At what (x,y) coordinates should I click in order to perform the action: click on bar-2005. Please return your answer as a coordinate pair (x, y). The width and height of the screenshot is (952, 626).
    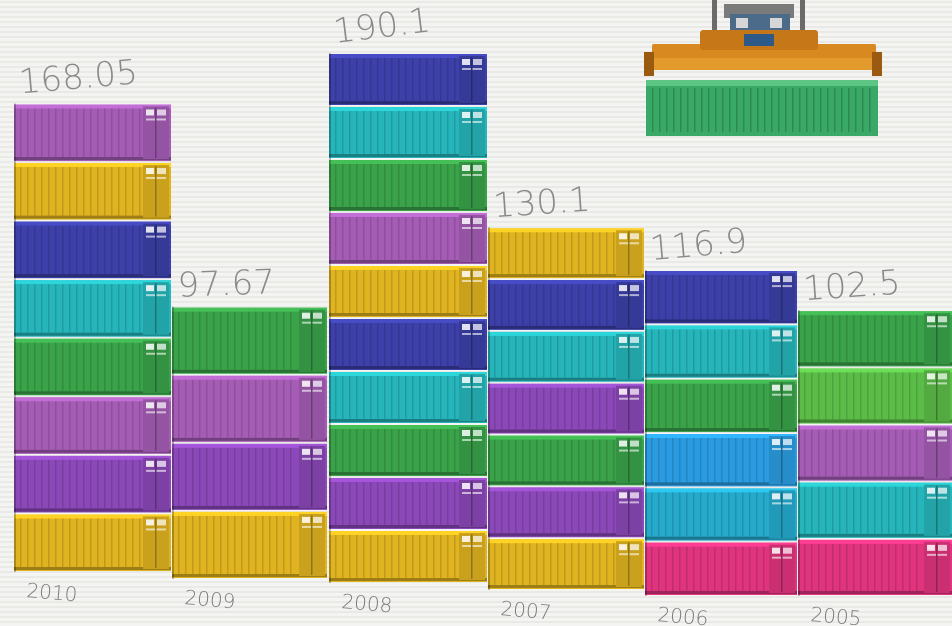
    Looking at the image, I should click on (875, 453).